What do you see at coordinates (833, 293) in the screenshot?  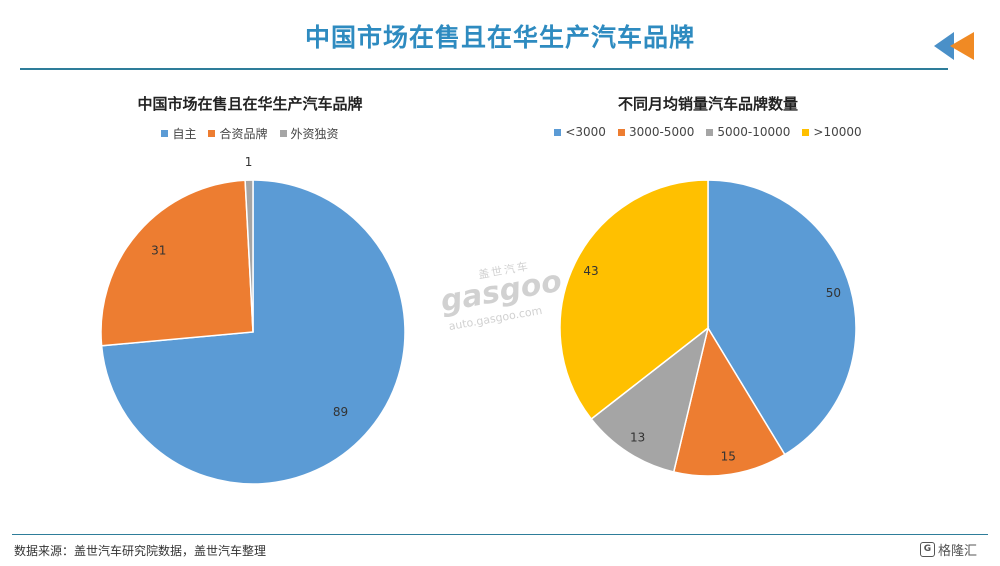 I see `data-label-0: 50` at bounding box center [833, 293].